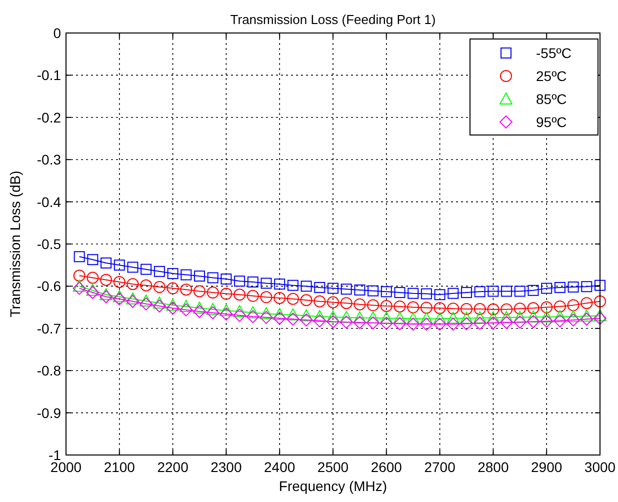  Describe the element at coordinates (551, 76) in the screenshot. I see `legend-label: 25ºC` at that location.